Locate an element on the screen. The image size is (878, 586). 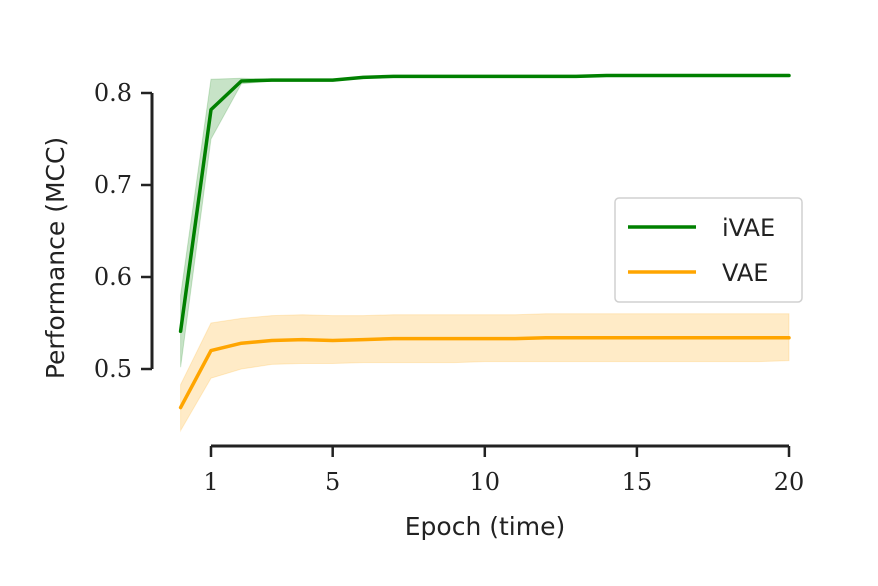
x-tick-label: 5 is located at coordinates (332, 482).